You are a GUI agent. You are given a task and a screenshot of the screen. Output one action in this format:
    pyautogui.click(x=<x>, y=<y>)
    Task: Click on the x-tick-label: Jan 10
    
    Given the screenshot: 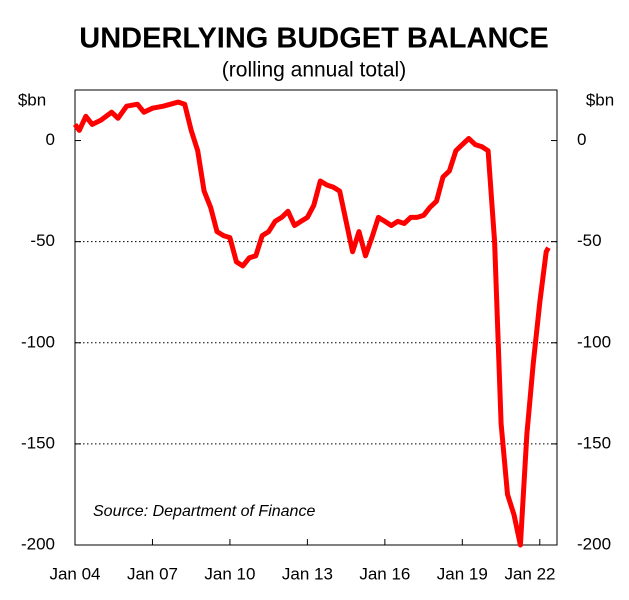 What is the action you would take?
    pyautogui.click(x=229, y=573)
    